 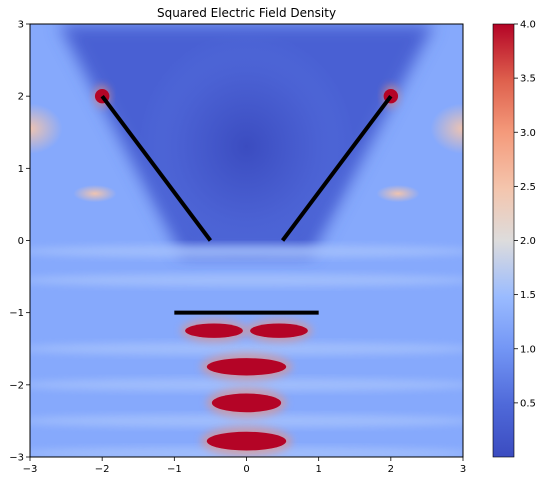 I want to click on y-tick-label: −1, so click(x=16, y=313).